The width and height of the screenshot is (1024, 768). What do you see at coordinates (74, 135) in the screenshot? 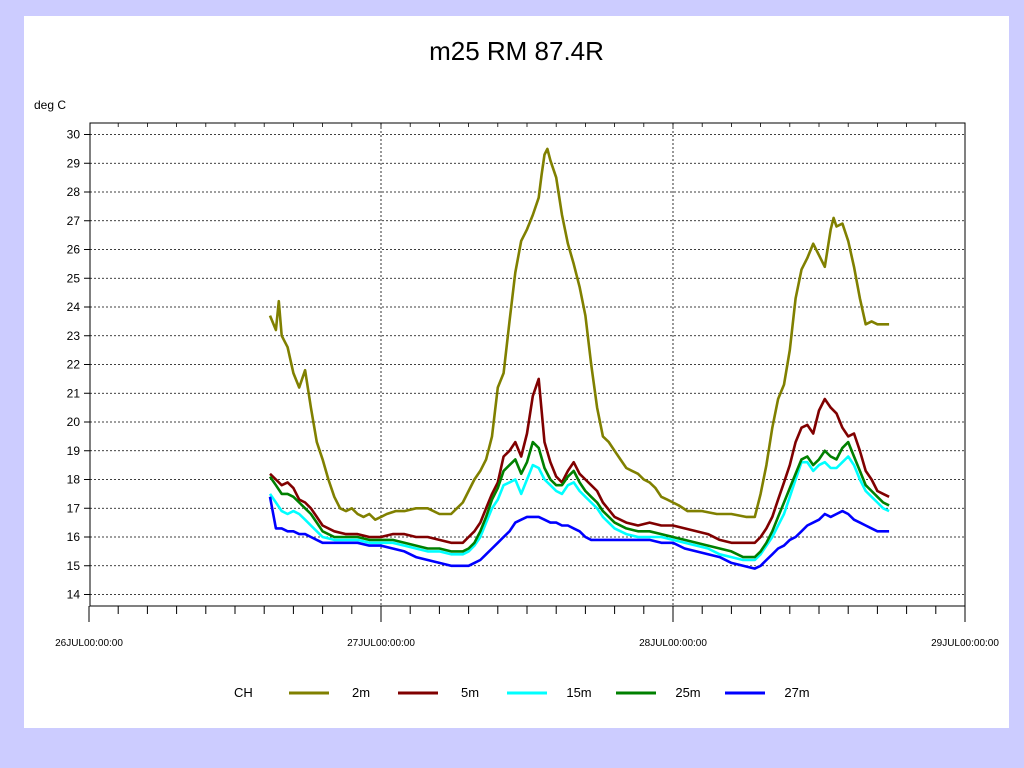
I see `y-tick-label: 30` at bounding box center [74, 135].